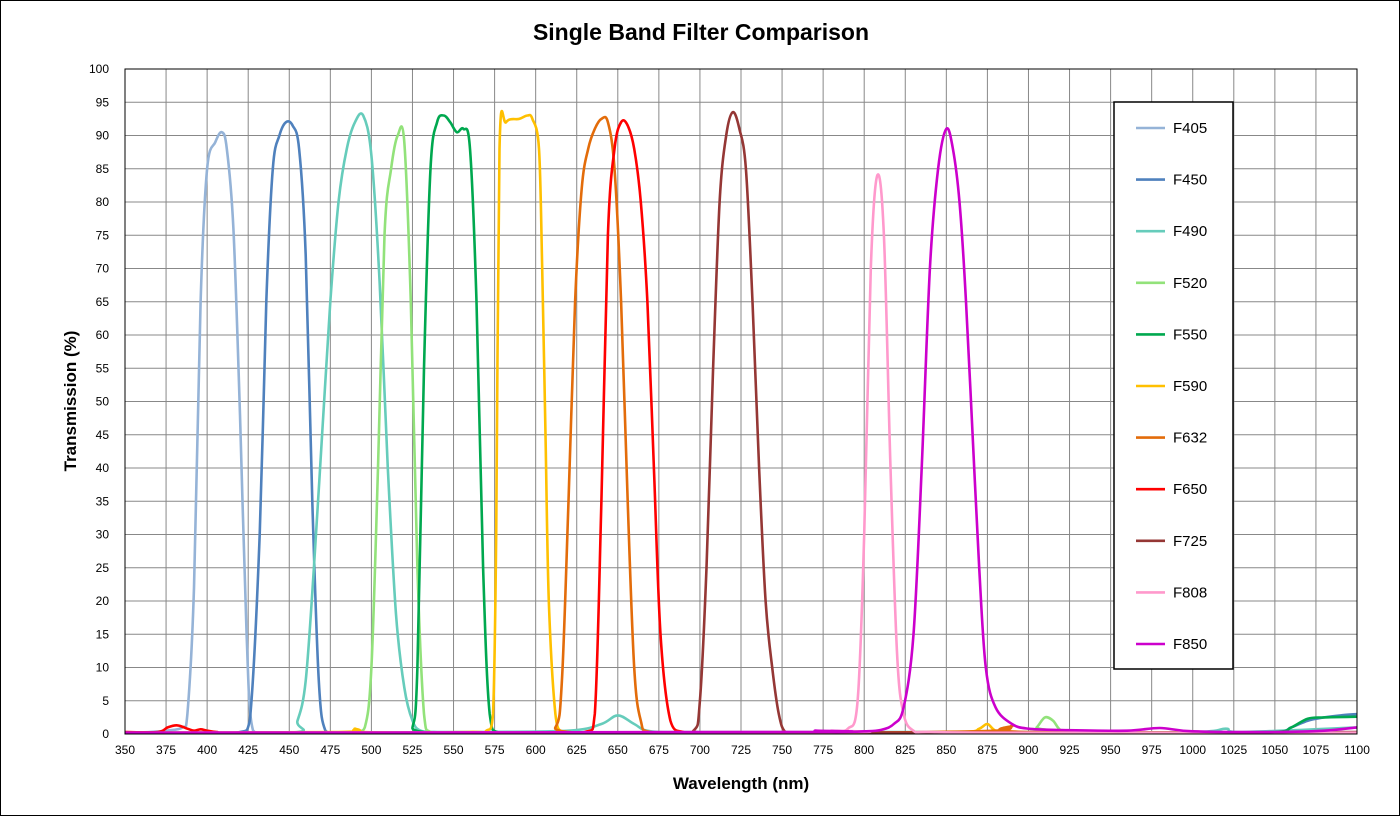 Image resolution: width=1400 pixels, height=820 pixels. I want to click on y-tick-label: 70, so click(103, 269).